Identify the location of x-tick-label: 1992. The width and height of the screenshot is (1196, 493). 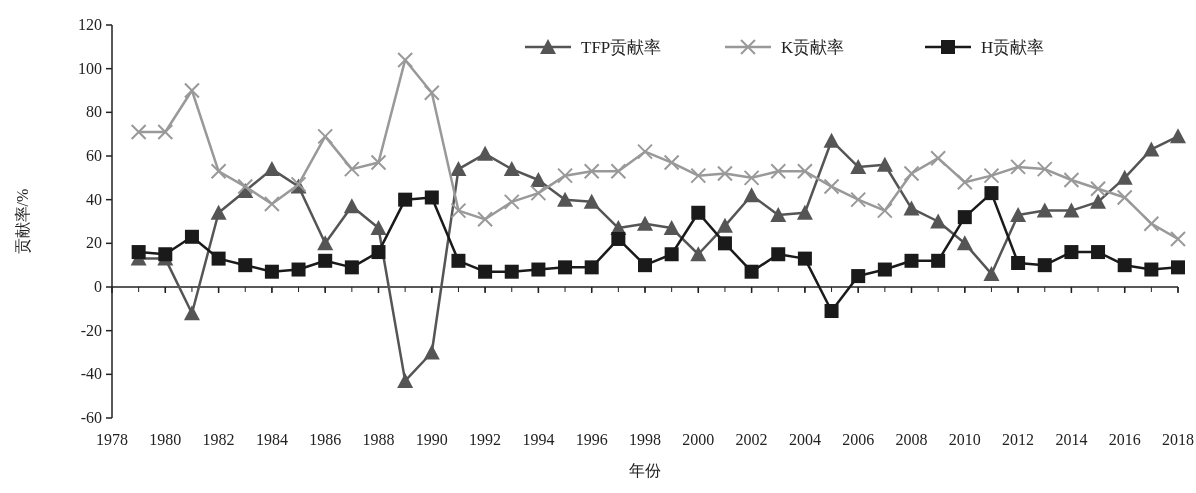
(485, 439).